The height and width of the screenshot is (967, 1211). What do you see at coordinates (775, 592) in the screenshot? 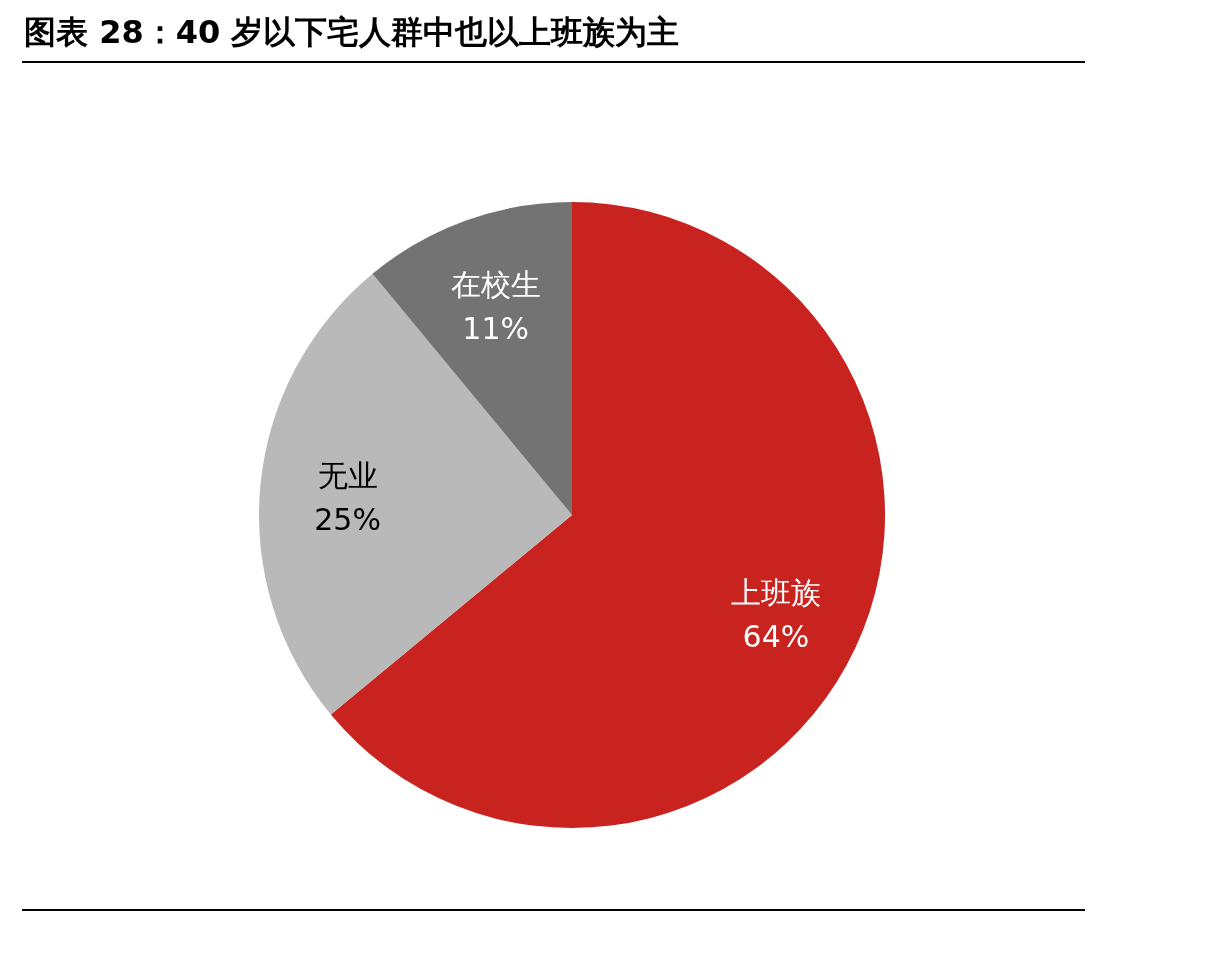
I see `slice-label: 上班族` at bounding box center [775, 592].